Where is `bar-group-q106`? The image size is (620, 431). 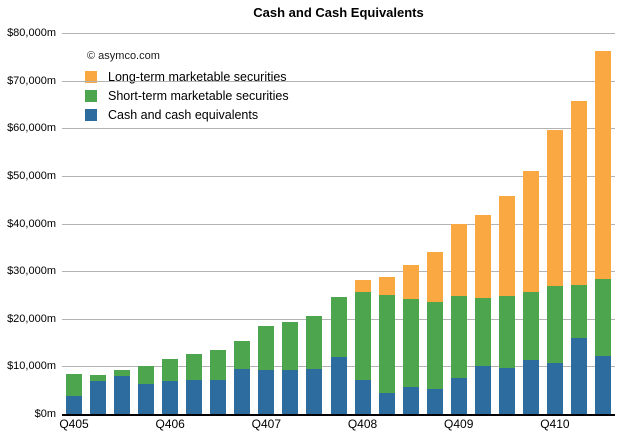 bar-group-q106 is located at coordinates (98, 223).